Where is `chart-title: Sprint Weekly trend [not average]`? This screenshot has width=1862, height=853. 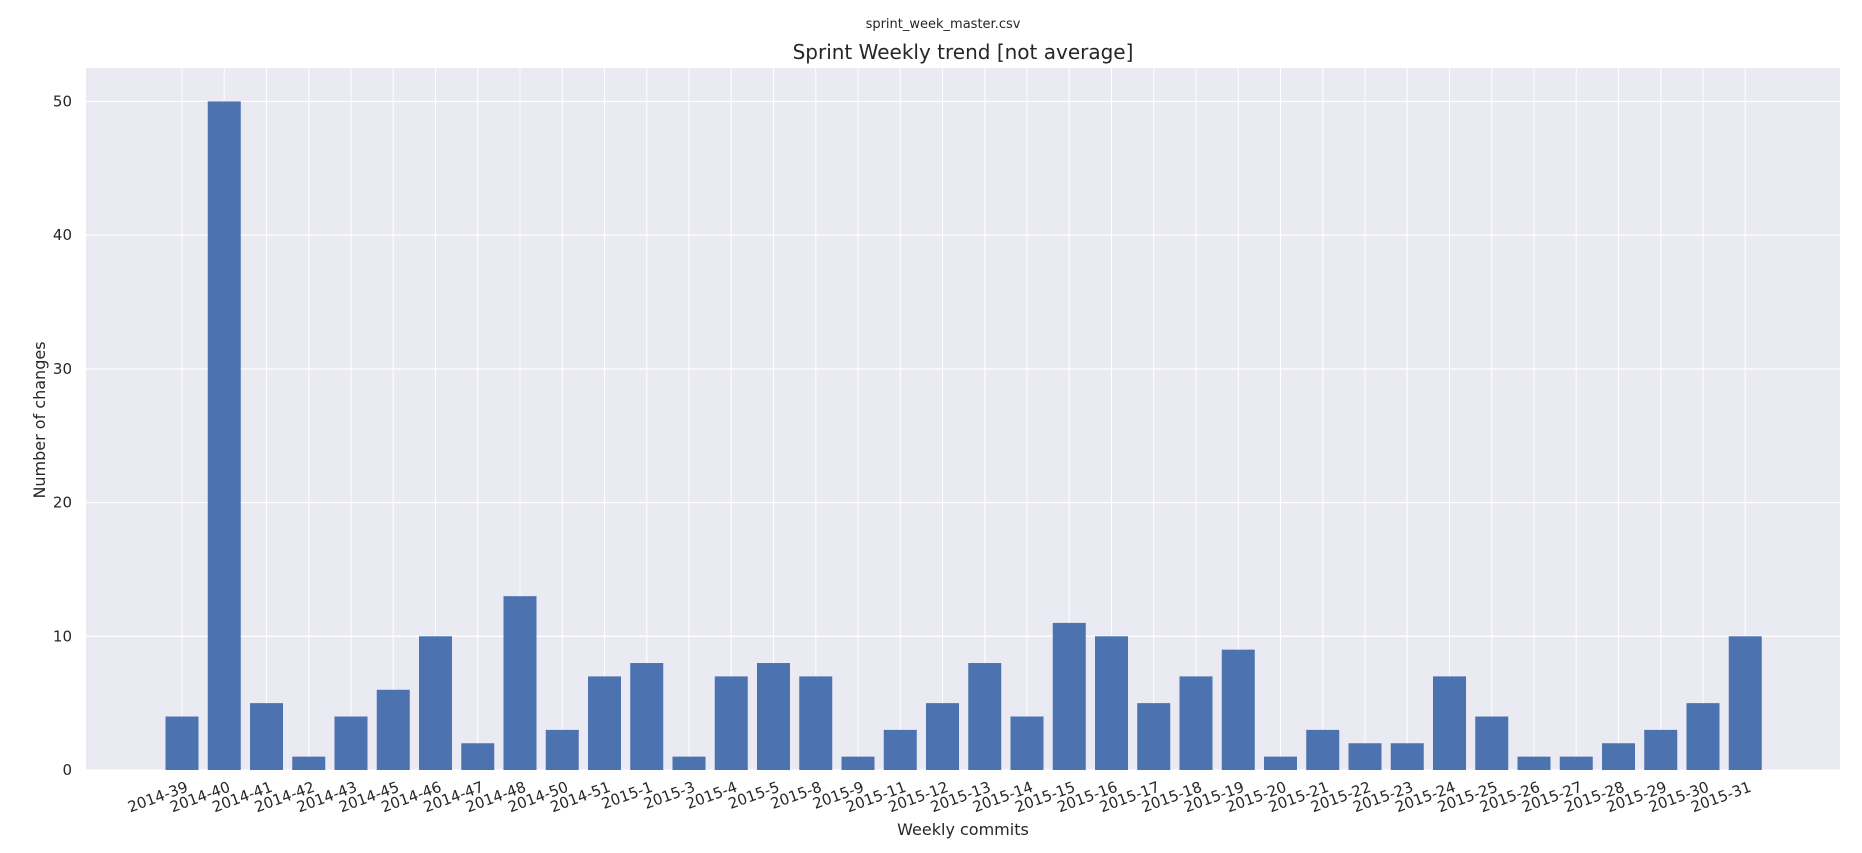 chart-title: Sprint Weekly trend [not average] is located at coordinates (963, 52).